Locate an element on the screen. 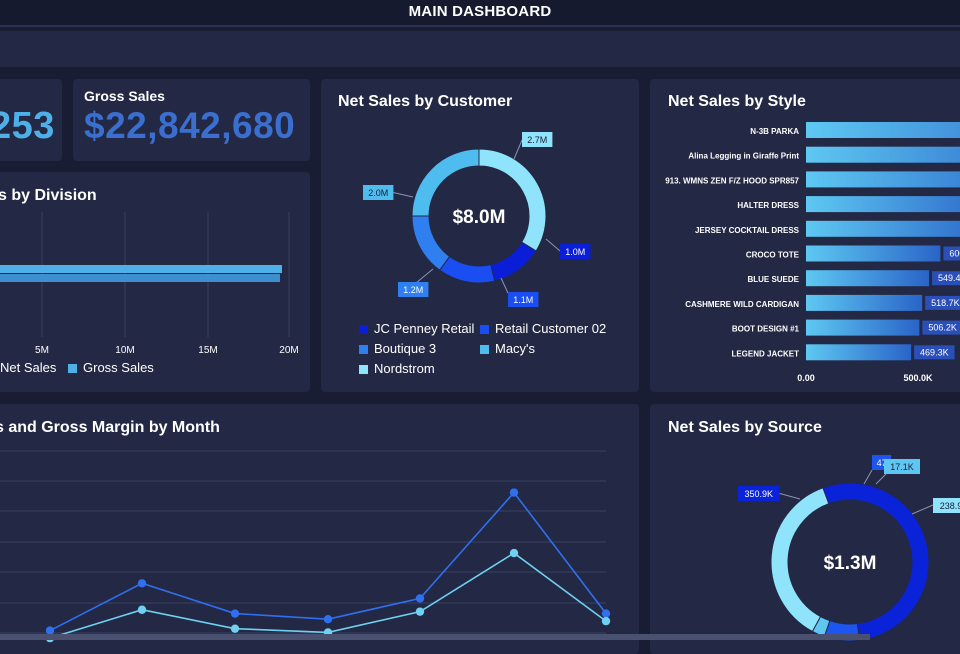  customer-callout-boutique: 1.2M is located at coordinates (413, 290).